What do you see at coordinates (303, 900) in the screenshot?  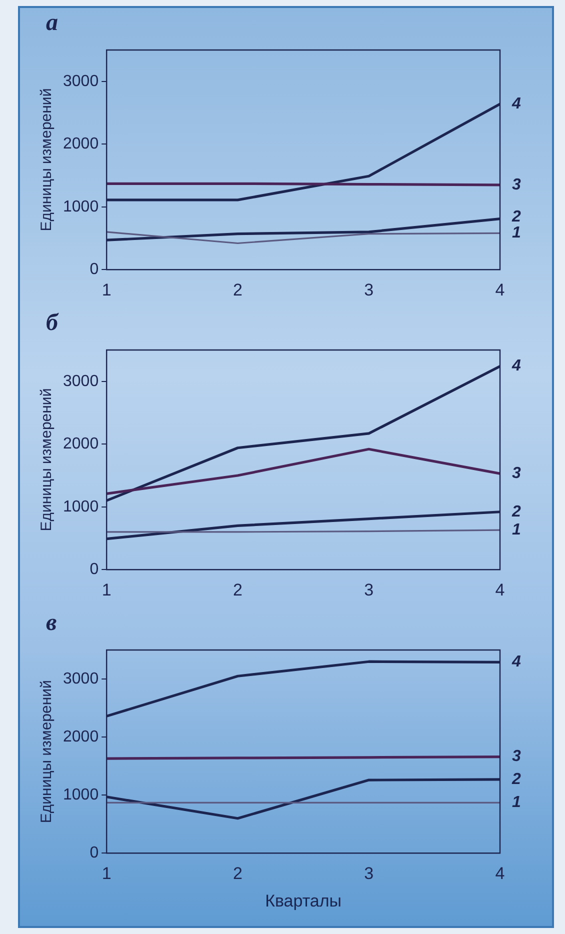 I see `x-axis-title: Кварталы` at bounding box center [303, 900].